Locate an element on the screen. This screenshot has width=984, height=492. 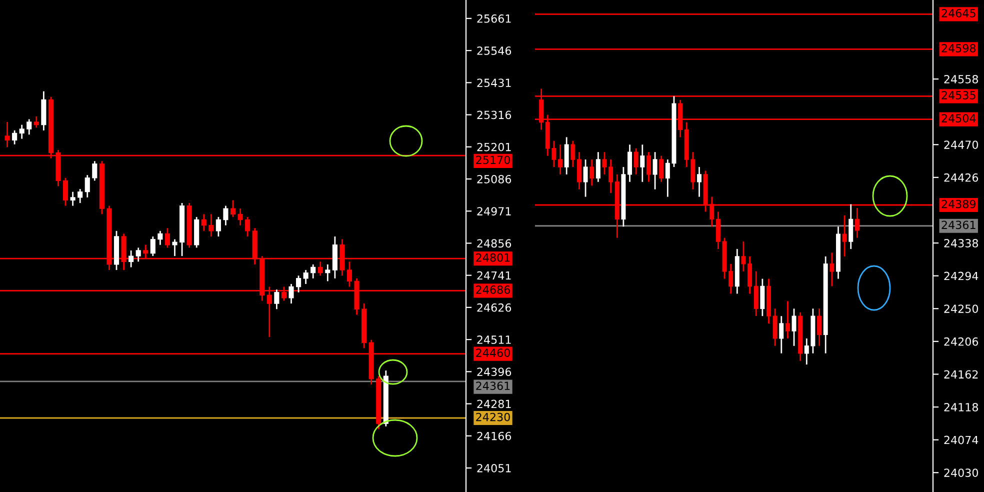
y-tick-label: 25546 is located at coordinates (494, 50).